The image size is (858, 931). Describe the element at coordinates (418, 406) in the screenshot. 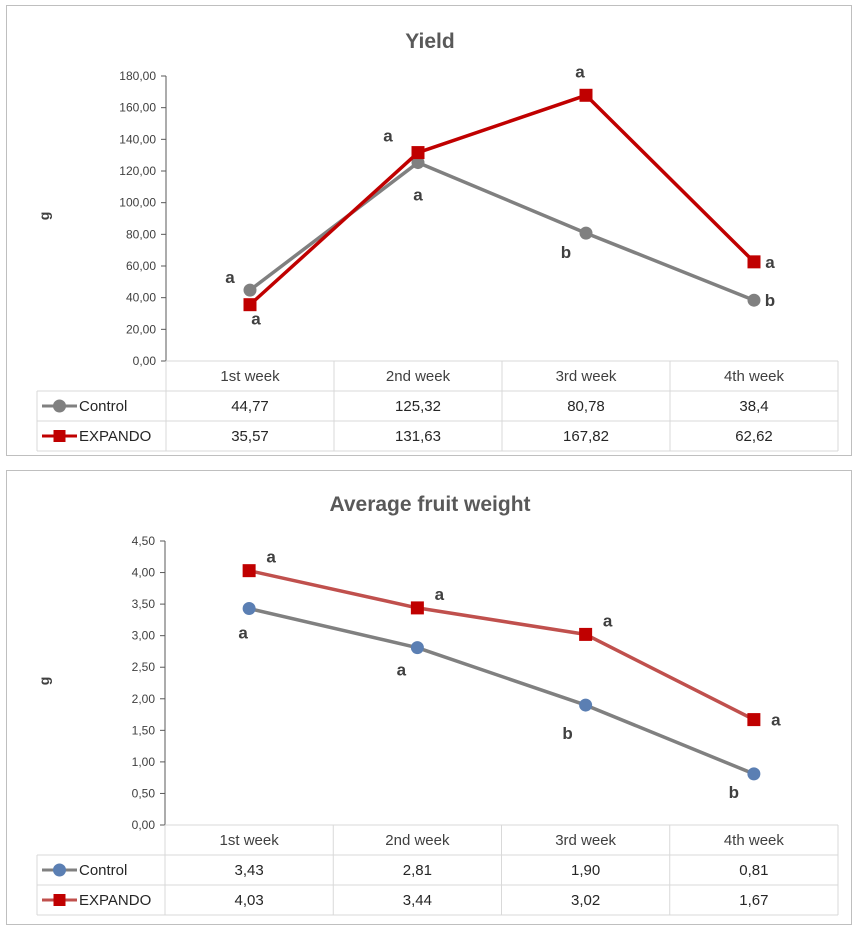

I see `table-value-cell: 125,32` at that location.